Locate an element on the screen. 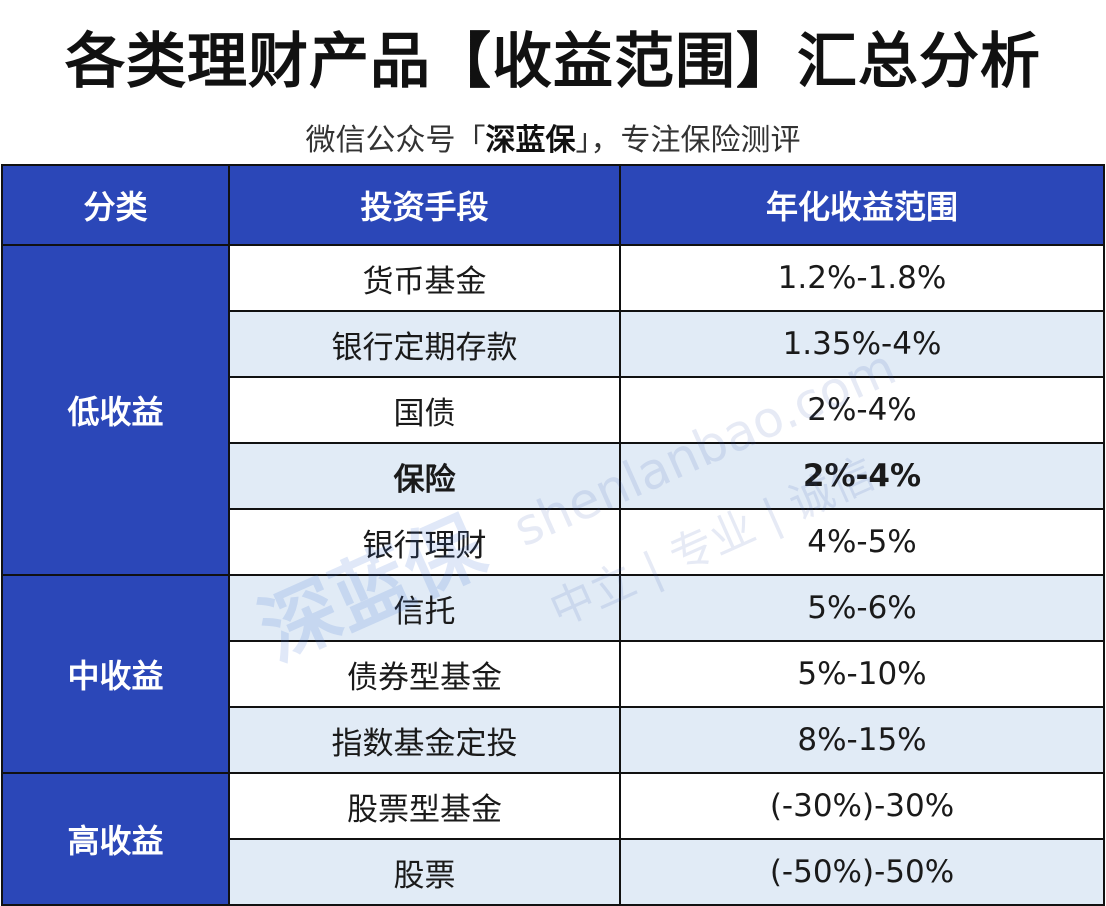 This screenshot has height=906, width=1106. table-row: 国债 2%-4% is located at coordinates (553, 410).